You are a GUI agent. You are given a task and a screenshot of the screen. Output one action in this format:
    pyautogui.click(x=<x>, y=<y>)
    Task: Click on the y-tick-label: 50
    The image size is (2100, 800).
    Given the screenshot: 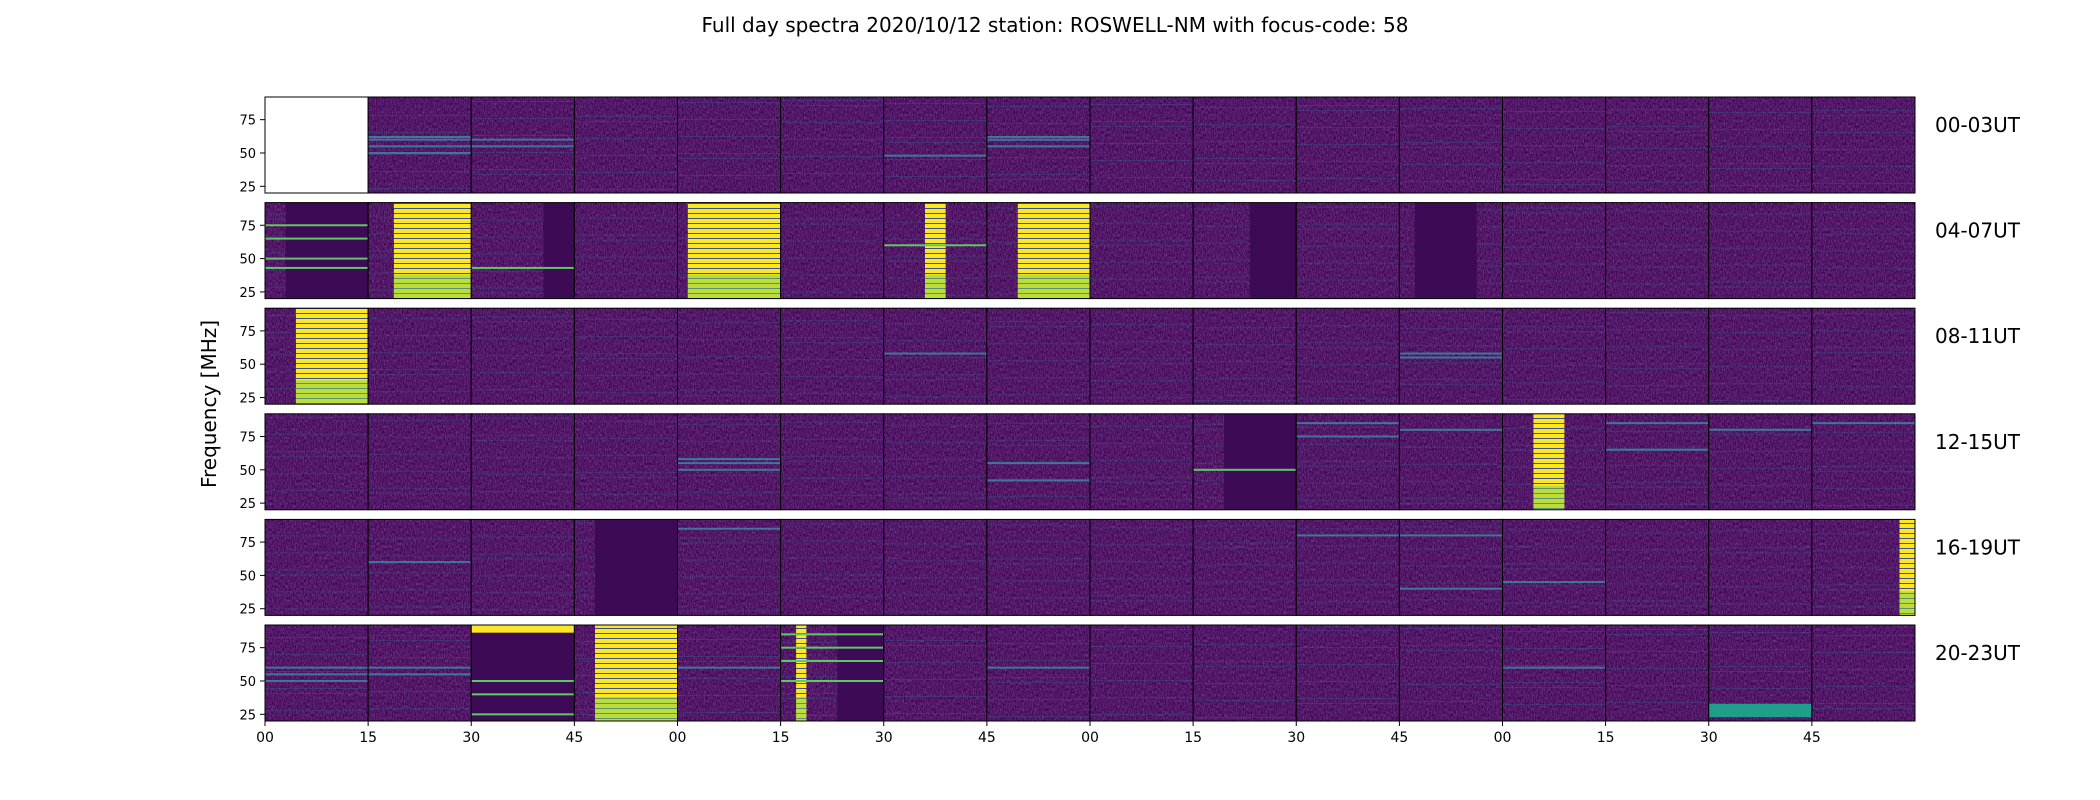 What is the action you would take?
    pyautogui.click(x=247, y=682)
    